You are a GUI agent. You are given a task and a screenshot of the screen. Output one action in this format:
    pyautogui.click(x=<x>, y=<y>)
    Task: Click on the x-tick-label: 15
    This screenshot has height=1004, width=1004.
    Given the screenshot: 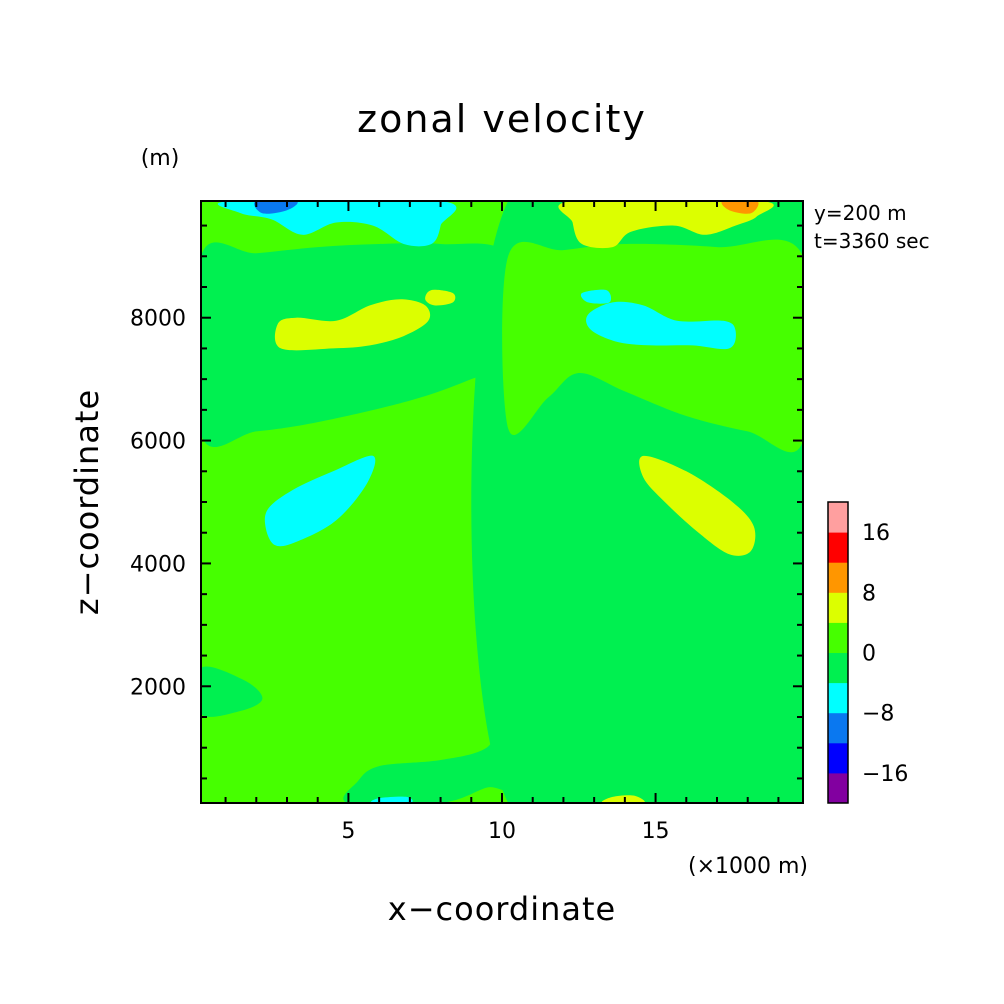 What is the action you would take?
    pyautogui.click(x=656, y=831)
    